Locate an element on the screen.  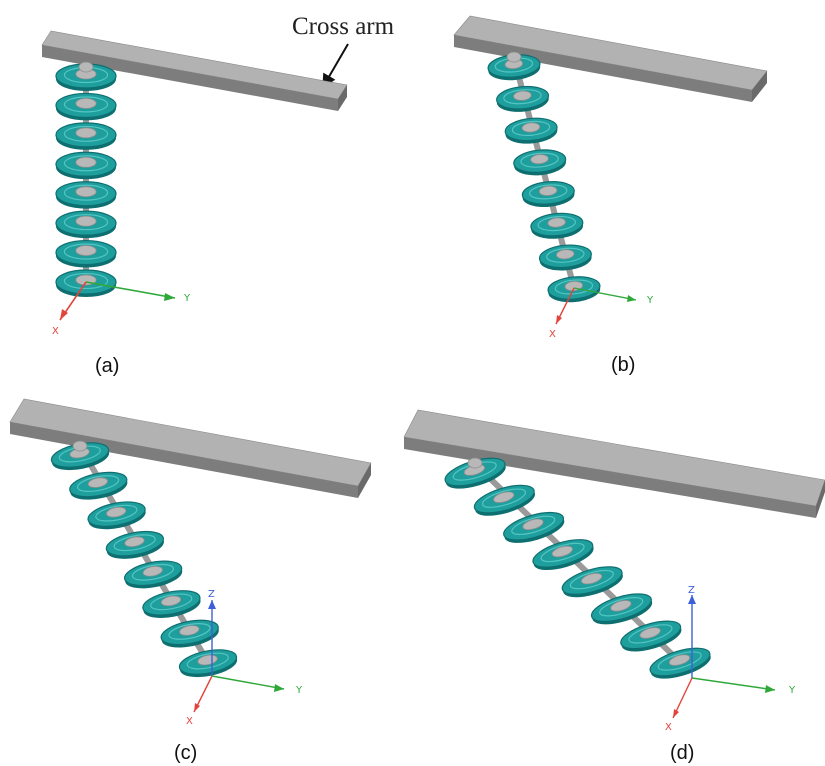
panel-a-cross-arm is located at coordinates (194, 70).